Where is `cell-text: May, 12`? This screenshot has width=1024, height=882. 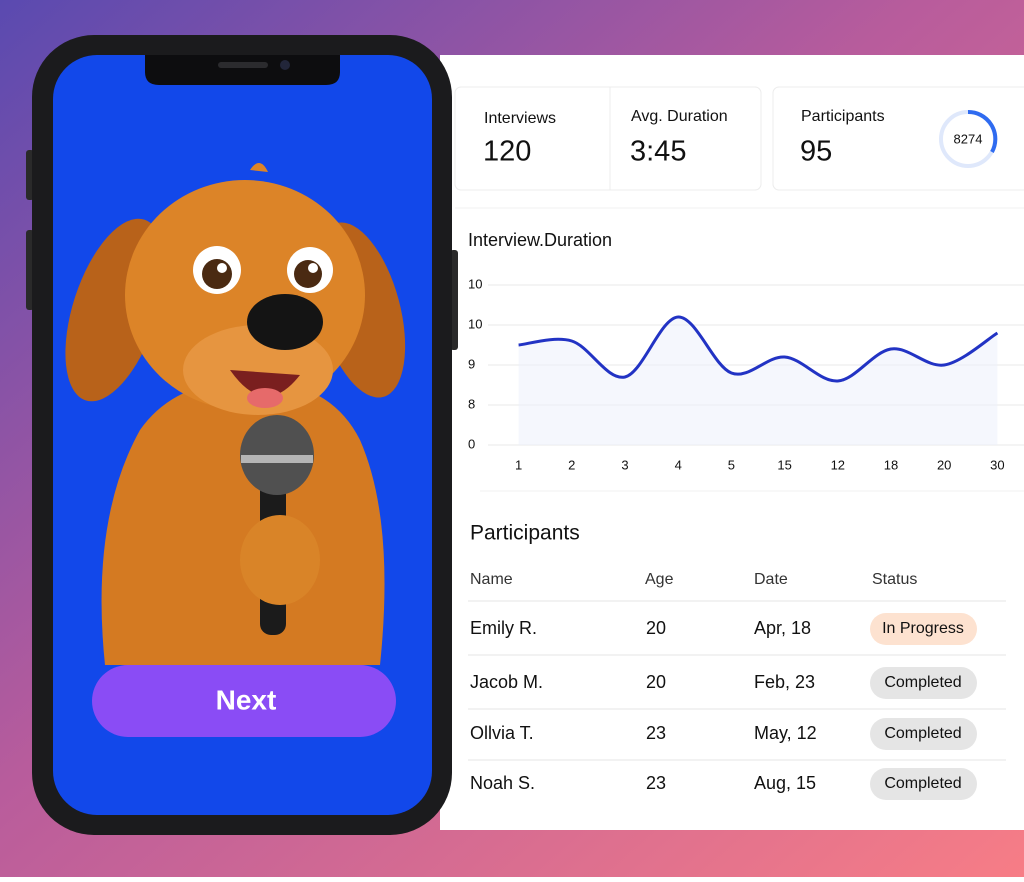 cell-text: May, 12 is located at coordinates (785, 733).